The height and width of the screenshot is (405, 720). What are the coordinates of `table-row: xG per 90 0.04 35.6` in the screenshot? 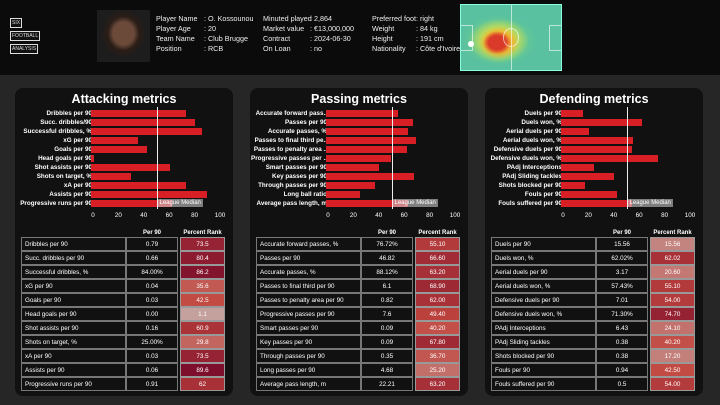 It's located at (123, 286).